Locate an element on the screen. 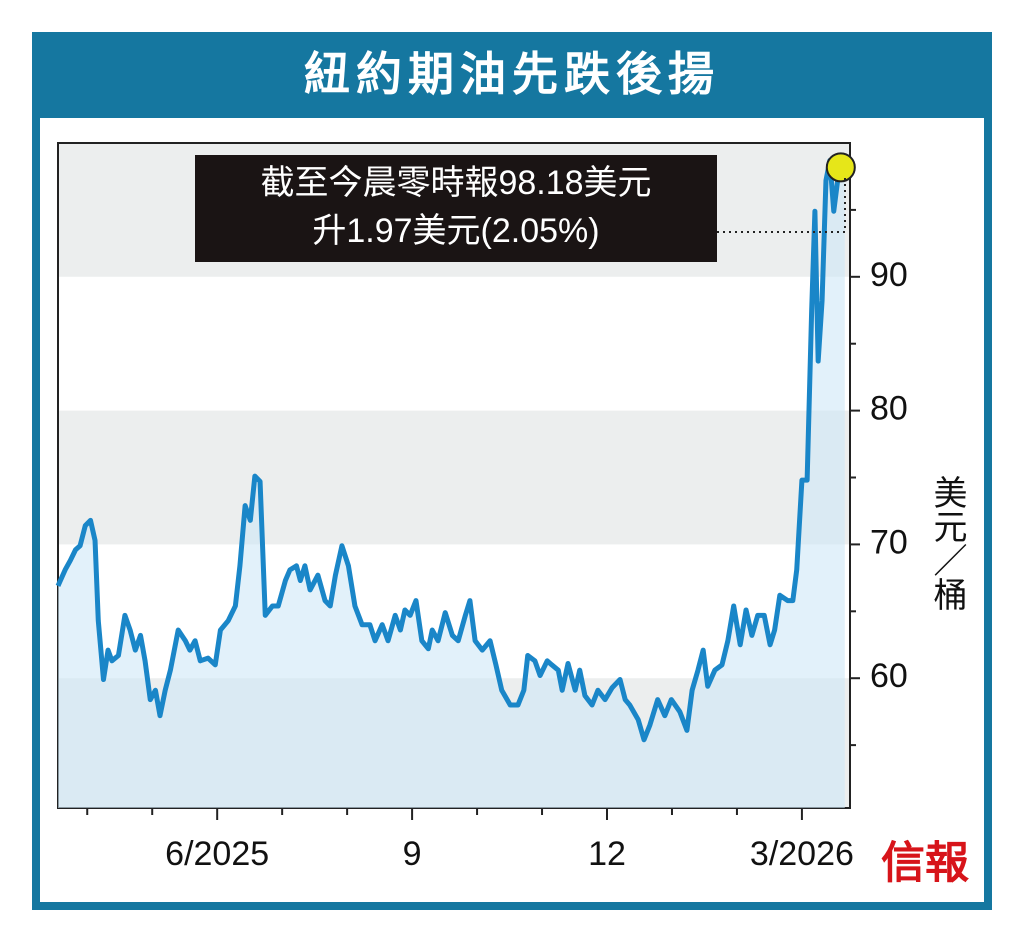 The height and width of the screenshot is (946, 1024). band is located at coordinates (454, 477).